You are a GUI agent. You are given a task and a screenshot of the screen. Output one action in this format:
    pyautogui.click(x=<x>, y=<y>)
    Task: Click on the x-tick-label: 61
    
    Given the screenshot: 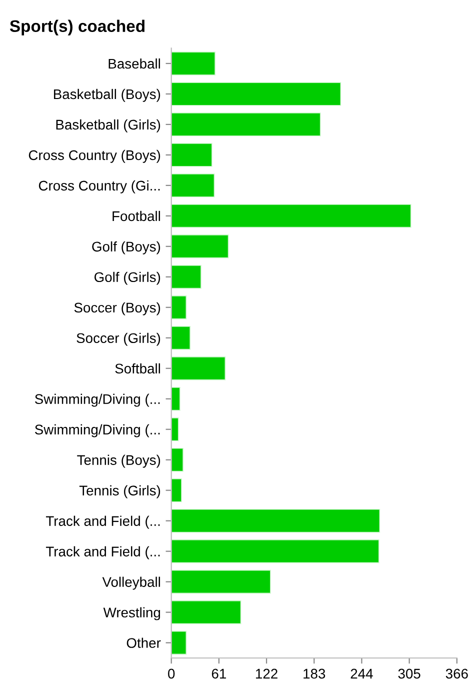 What is the action you would take?
    pyautogui.click(x=219, y=673)
    